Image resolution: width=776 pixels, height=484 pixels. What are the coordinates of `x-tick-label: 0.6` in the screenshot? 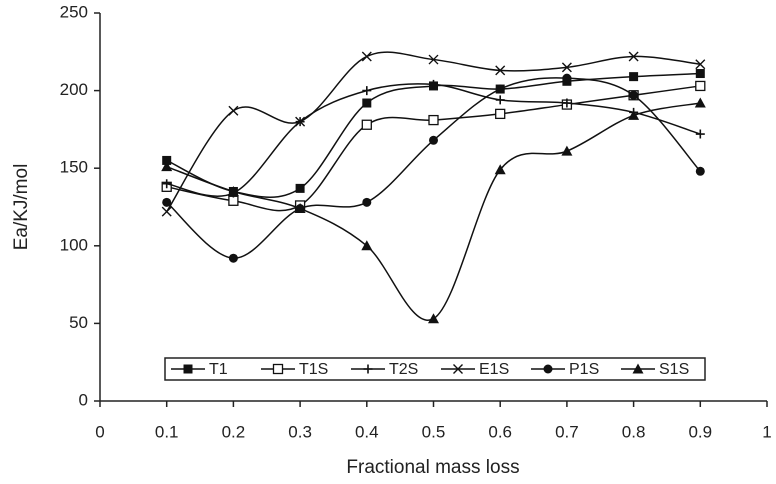 It's located at (500, 431).